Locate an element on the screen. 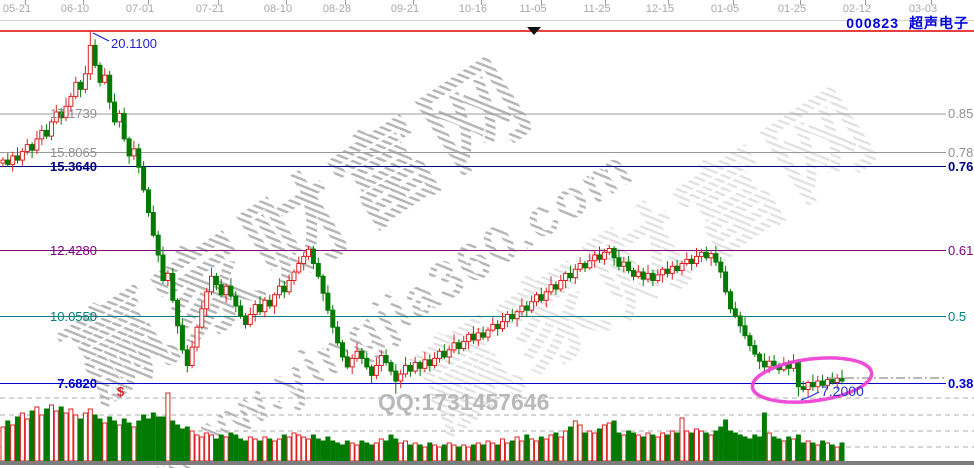 Image resolution: width=974 pixels, height=468 pixels. volume-bars is located at coordinates (422, 427).